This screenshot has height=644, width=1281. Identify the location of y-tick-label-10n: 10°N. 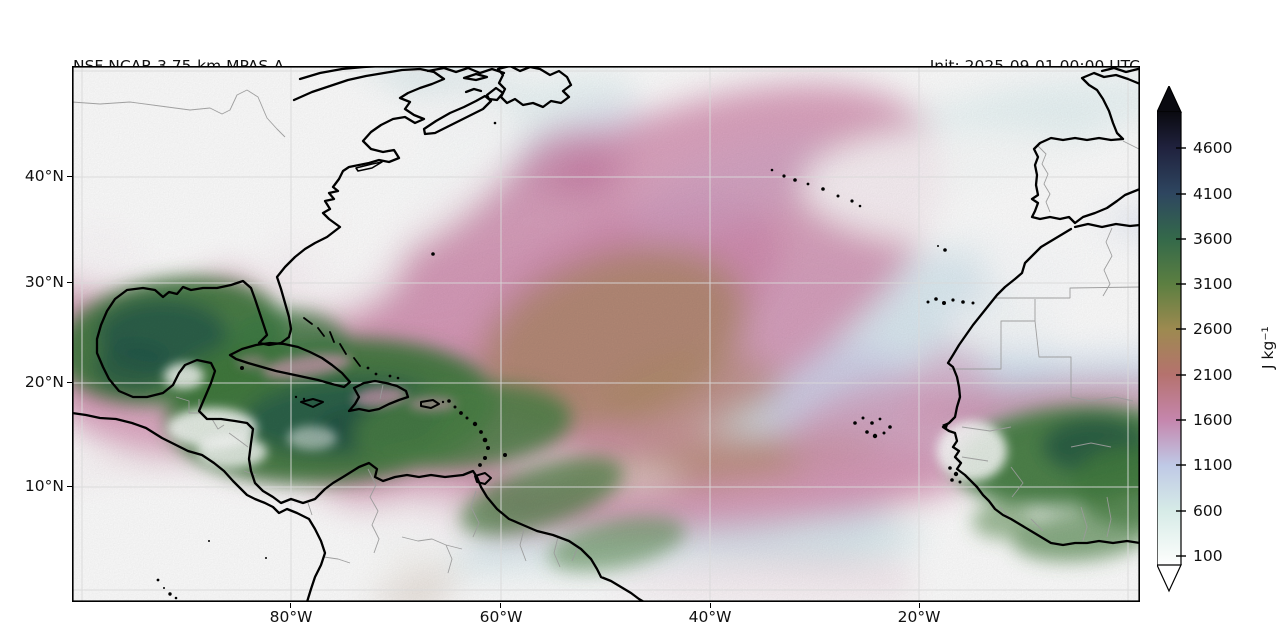
(44, 486).